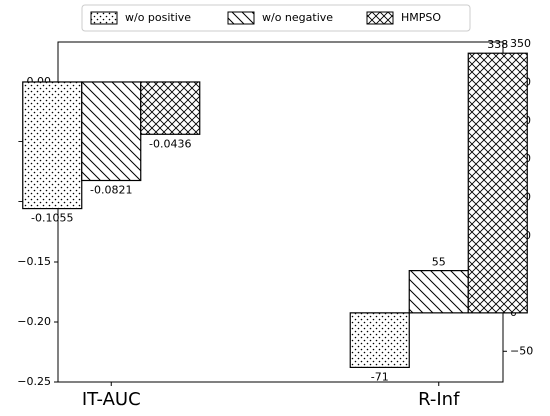 This screenshot has width=550, height=416. What do you see at coordinates (421, 17) in the screenshot?
I see `legend-label: HMPSO` at bounding box center [421, 17].